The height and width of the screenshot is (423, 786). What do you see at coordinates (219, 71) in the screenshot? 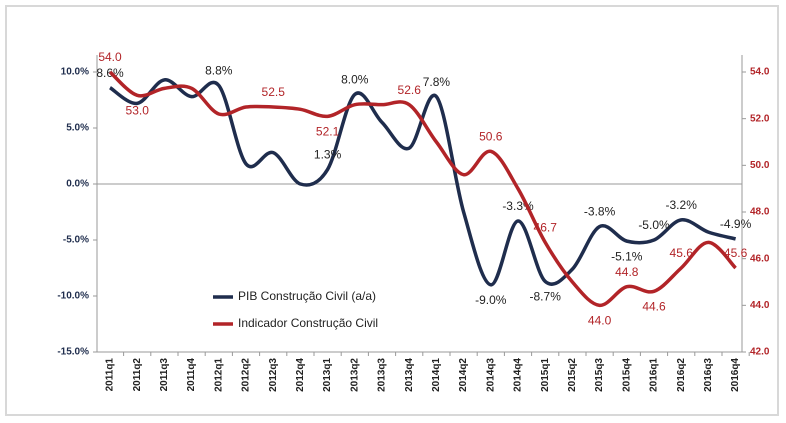
I see `data-label: 8.8%` at bounding box center [219, 71].